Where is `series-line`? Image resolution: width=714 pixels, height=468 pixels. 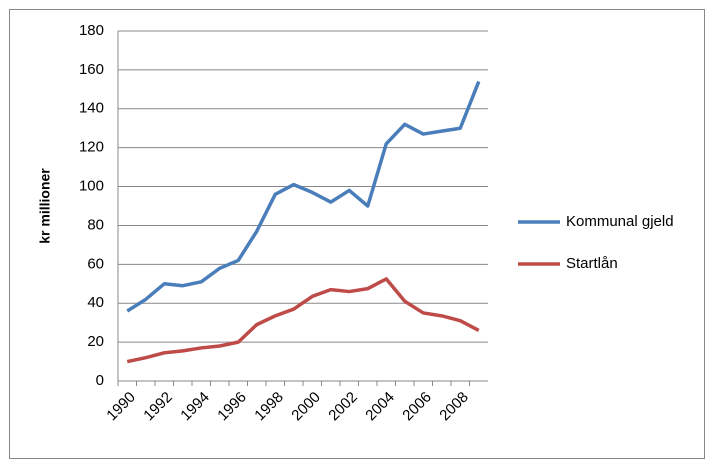 series-line is located at coordinates (303, 320).